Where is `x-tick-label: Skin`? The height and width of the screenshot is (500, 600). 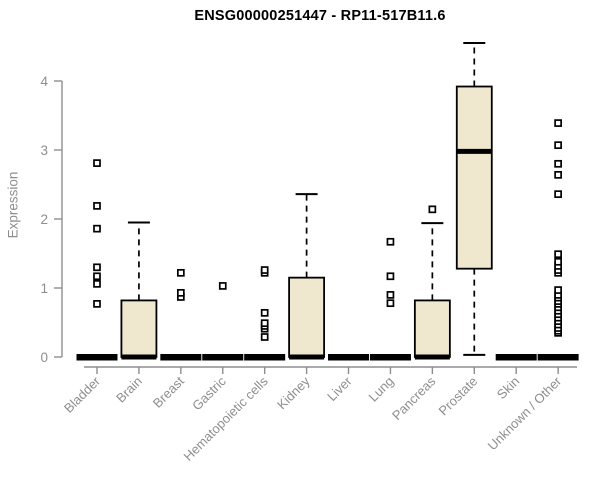
x-tick-label: Skin is located at coordinates (508, 388).